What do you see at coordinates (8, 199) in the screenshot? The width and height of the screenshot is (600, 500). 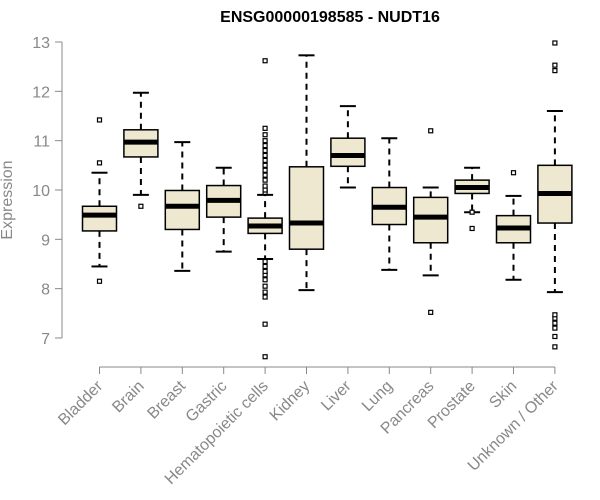 I see `y-axis-label: Expression` at bounding box center [8, 199].